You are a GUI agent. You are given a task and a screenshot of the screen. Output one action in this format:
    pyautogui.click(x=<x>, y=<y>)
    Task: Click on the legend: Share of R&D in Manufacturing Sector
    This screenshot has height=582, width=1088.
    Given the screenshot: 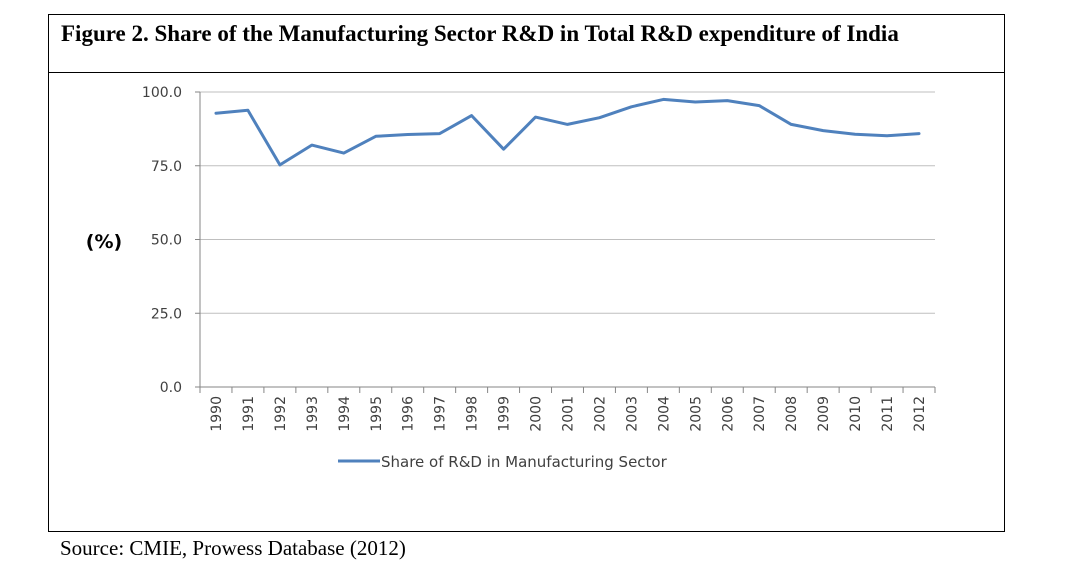 What is the action you would take?
    pyautogui.click(x=503, y=462)
    